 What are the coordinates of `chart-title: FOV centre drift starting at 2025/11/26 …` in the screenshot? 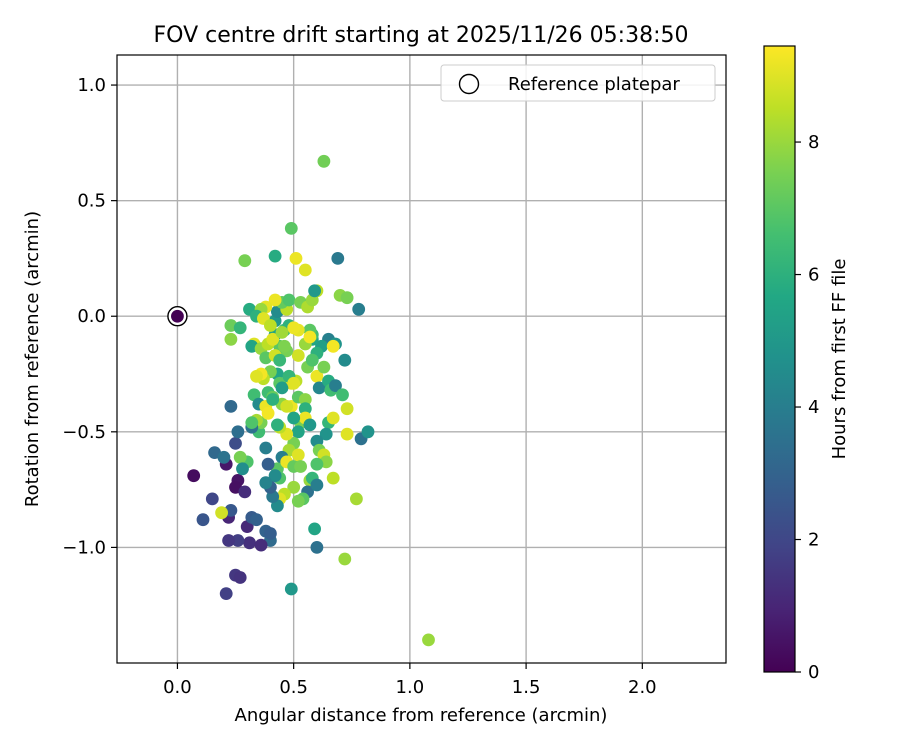 It's located at (421, 35).